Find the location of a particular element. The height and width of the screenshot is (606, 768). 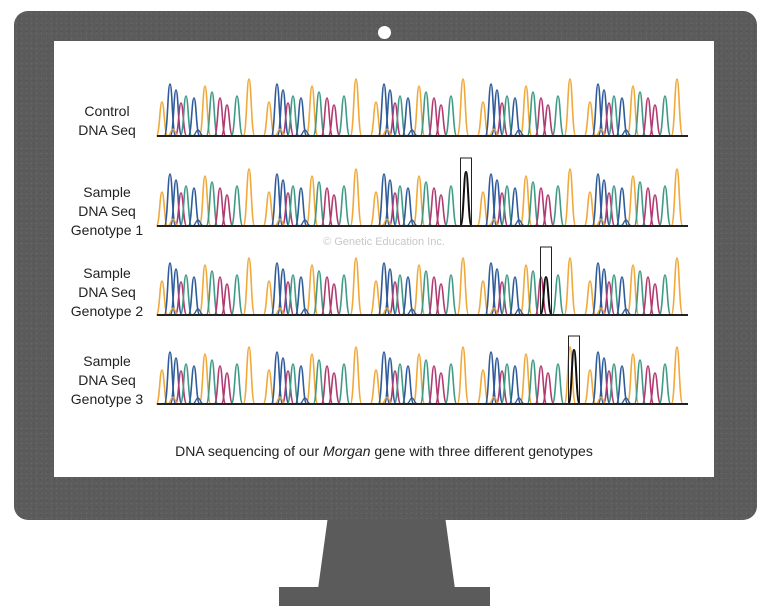

label-line: Genotype 3 is located at coordinates (107, 399).